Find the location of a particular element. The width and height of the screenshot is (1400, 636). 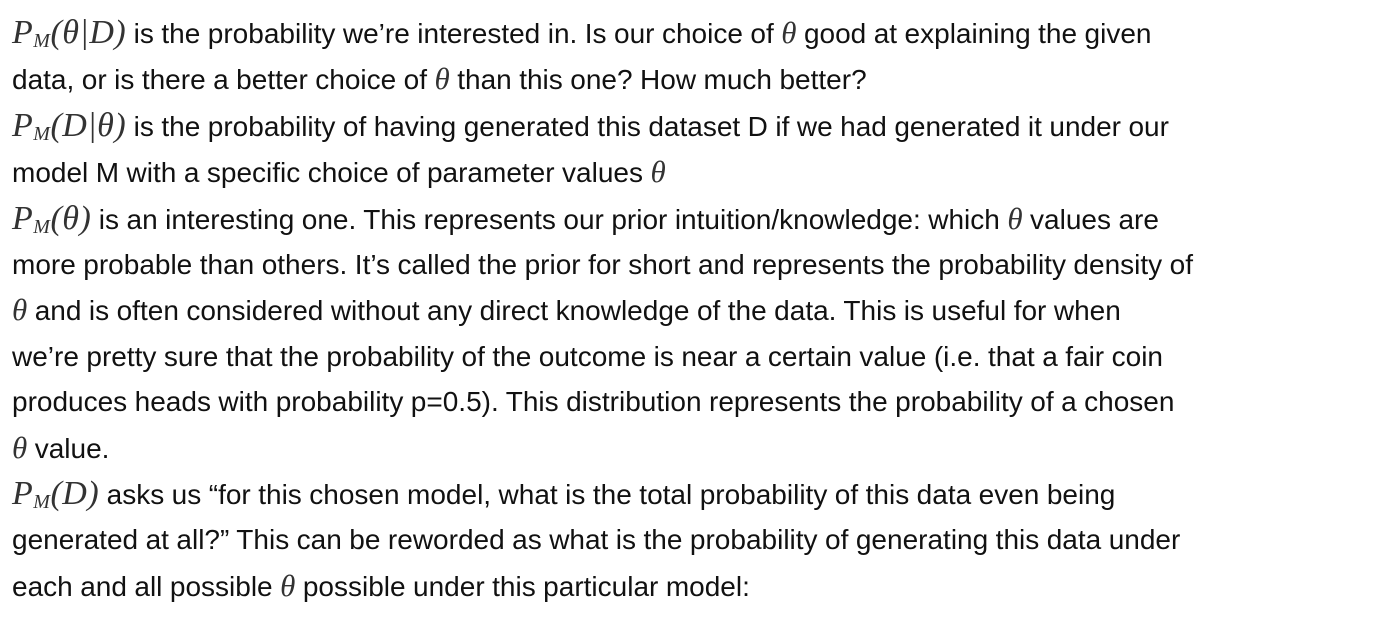

body-text: data, or is there a better choice of is located at coordinates (223, 80).